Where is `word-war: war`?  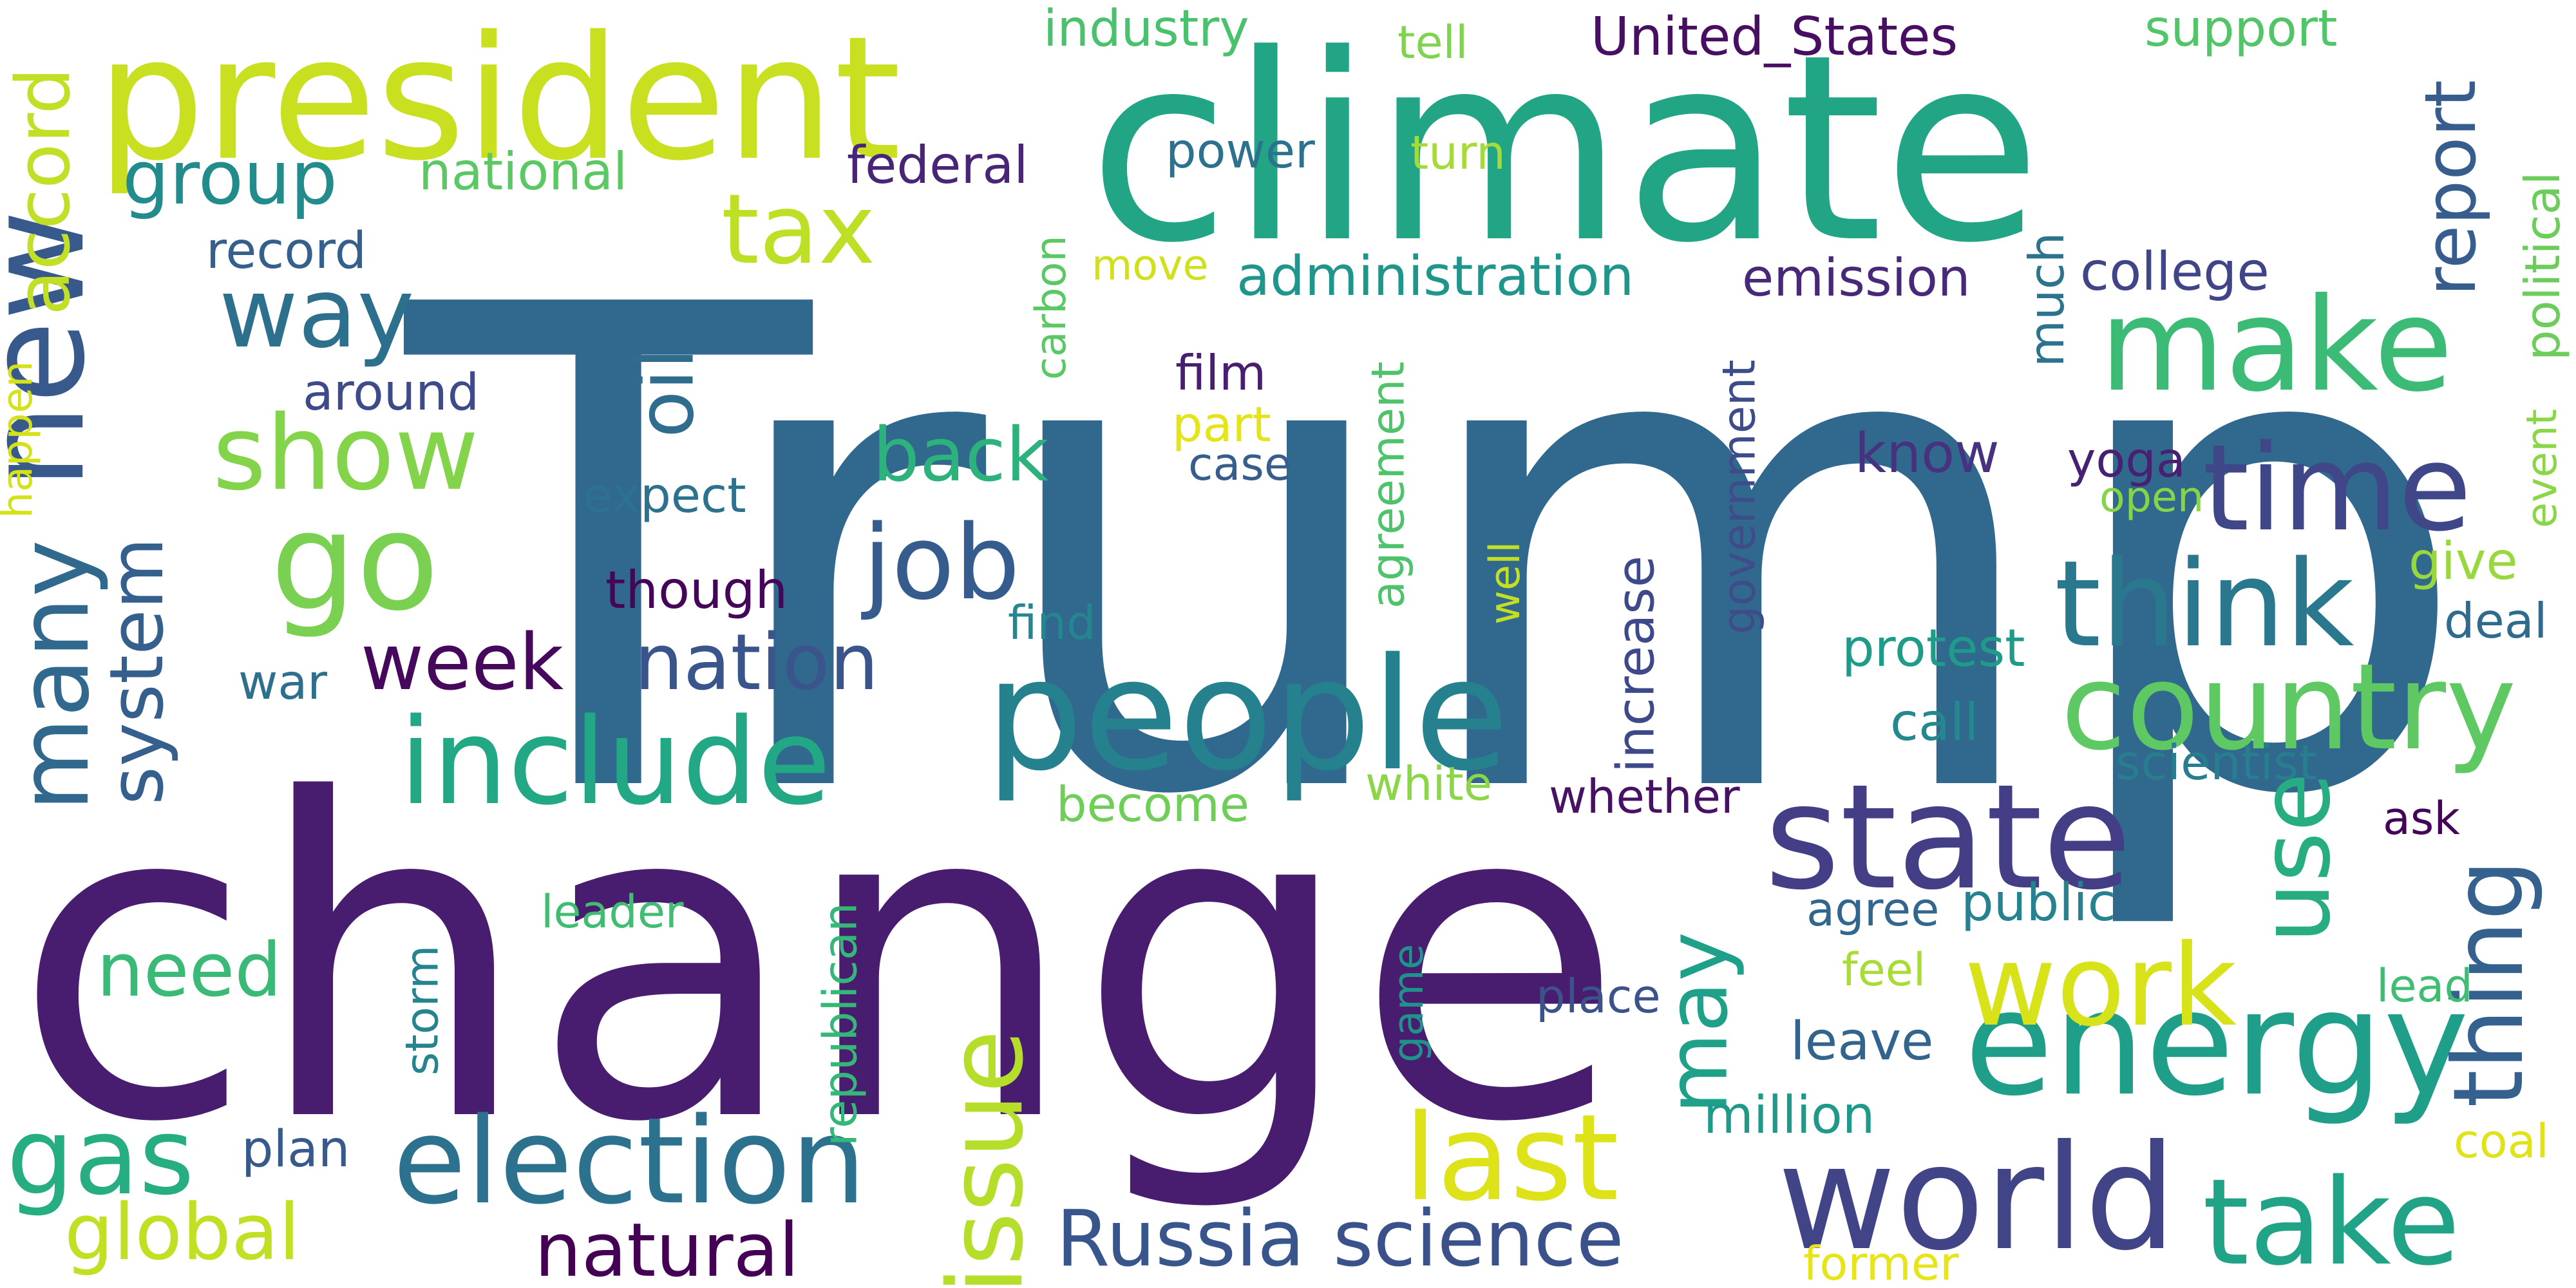
word-war: war is located at coordinates (282, 682).